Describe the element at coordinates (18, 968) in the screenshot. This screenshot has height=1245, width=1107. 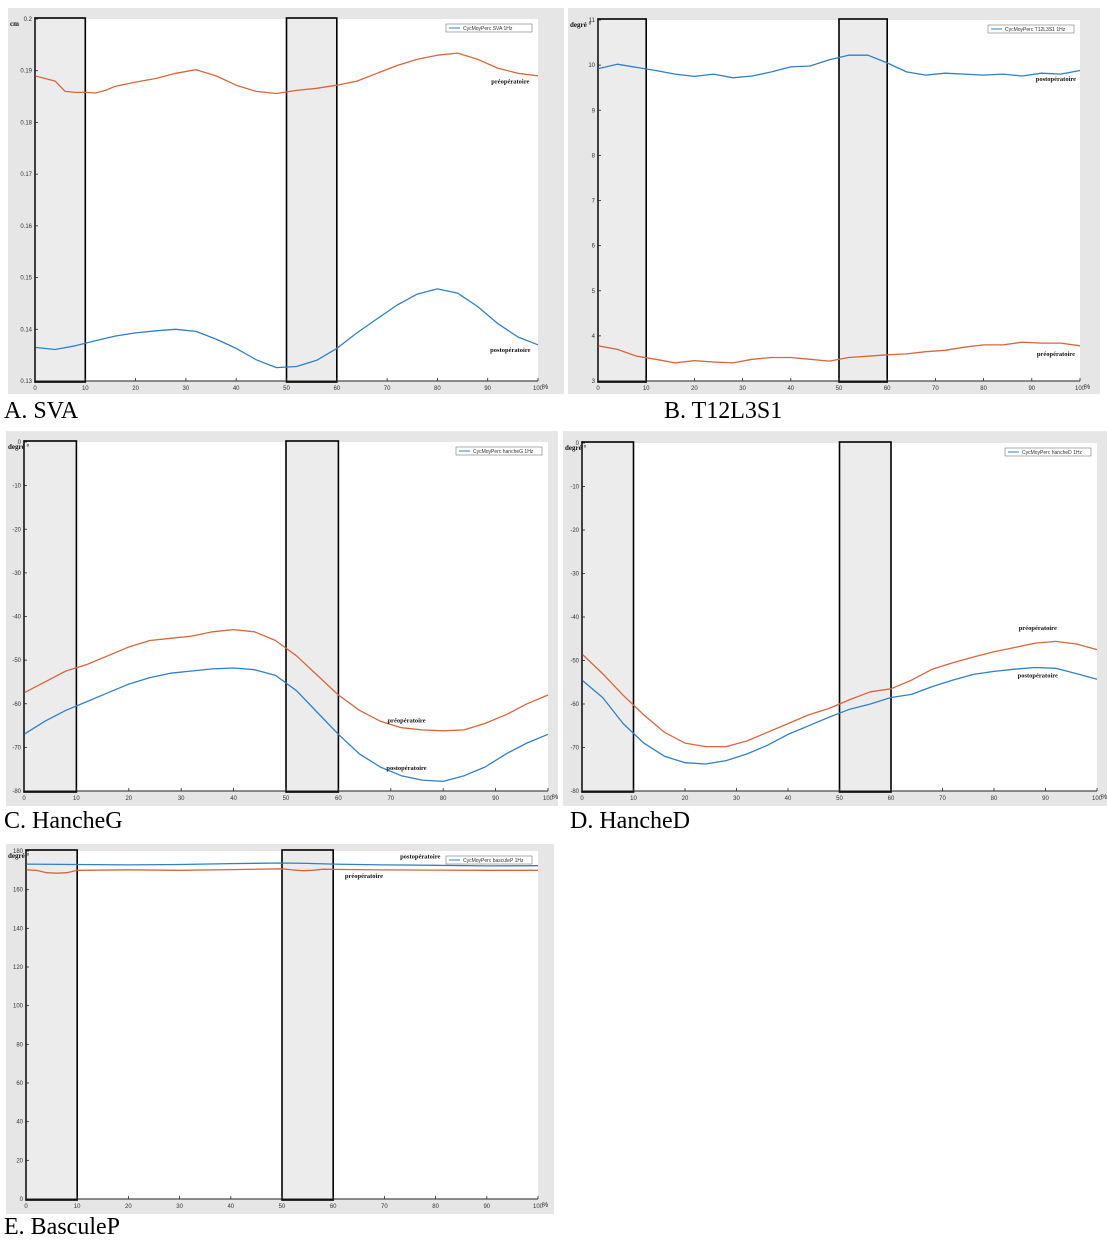
I see `y-tick-label: 120` at that location.